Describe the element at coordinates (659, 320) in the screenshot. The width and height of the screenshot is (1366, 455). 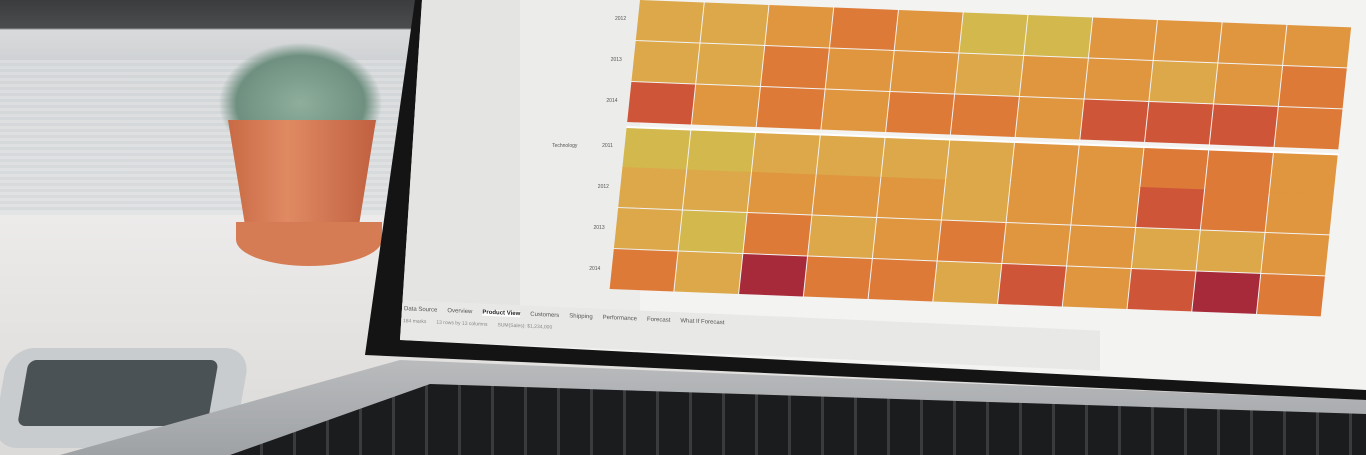
I see `sheet-tab: Forecast` at that location.